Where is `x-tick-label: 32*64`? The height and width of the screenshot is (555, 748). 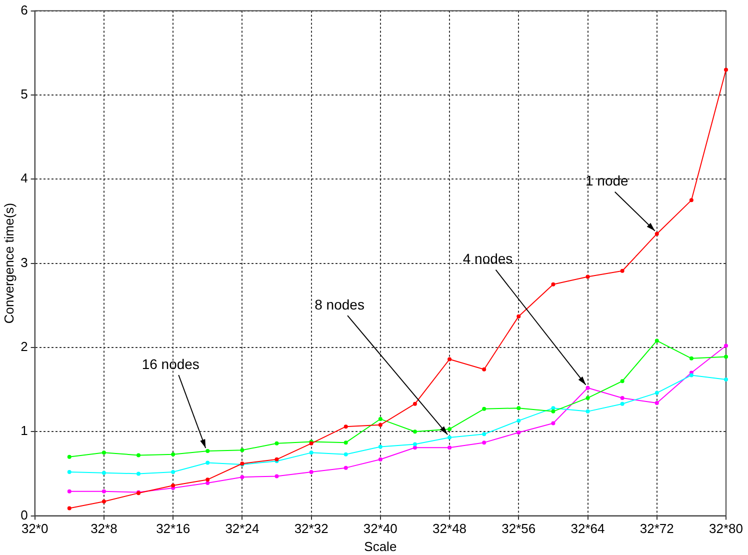
x-tick-label: 32*64 is located at coordinates (587, 528).